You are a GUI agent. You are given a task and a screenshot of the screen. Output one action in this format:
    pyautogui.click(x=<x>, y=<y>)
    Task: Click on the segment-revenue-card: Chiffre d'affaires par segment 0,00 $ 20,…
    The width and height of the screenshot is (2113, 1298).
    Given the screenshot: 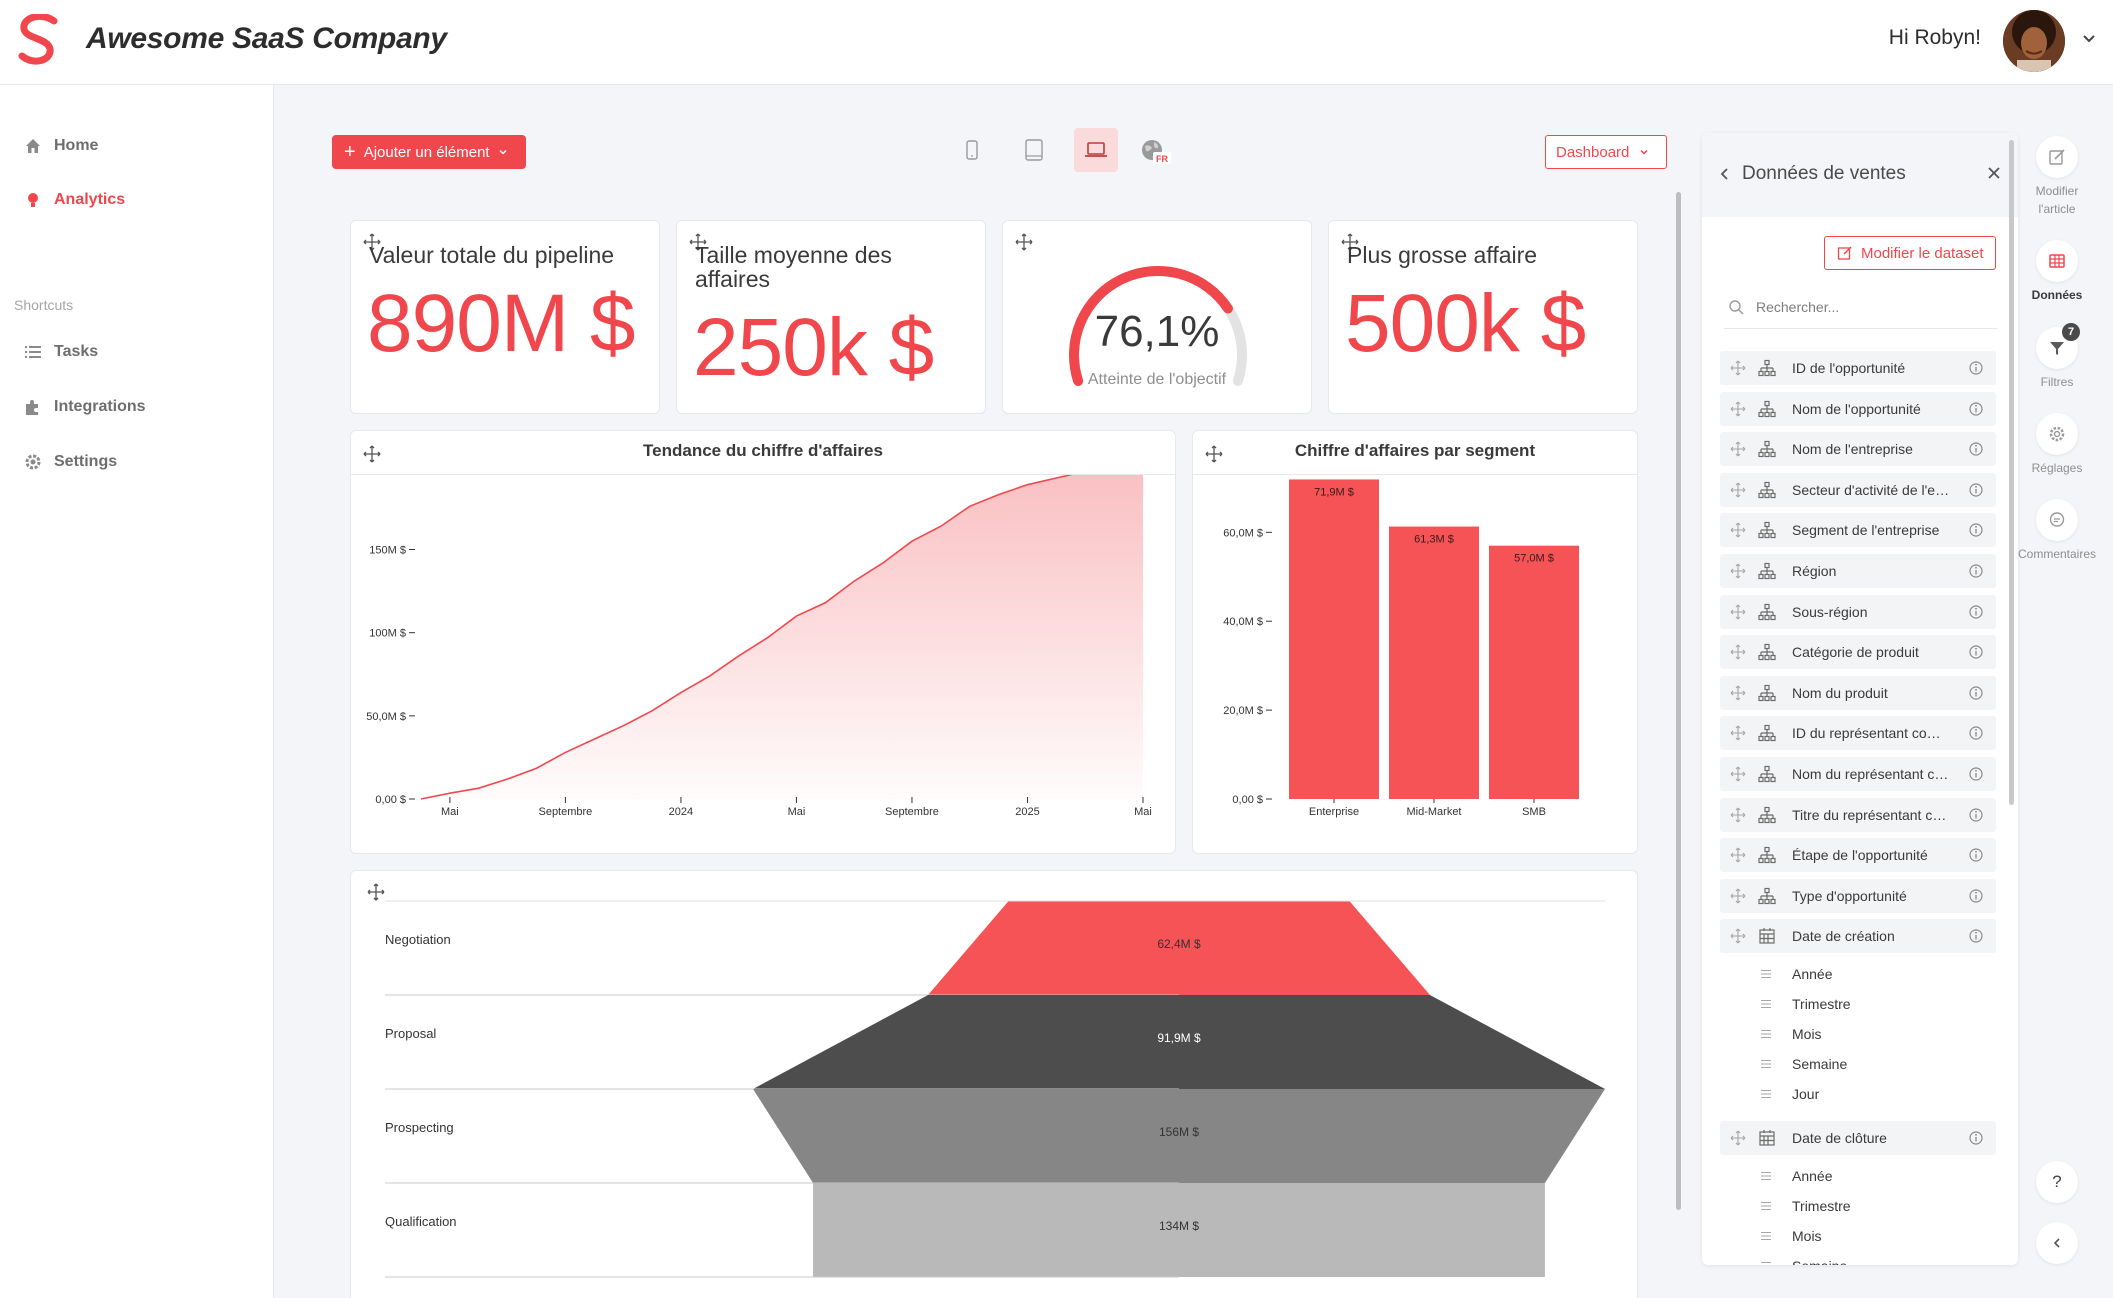 What is the action you would take?
    pyautogui.click(x=1415, y=642)
    